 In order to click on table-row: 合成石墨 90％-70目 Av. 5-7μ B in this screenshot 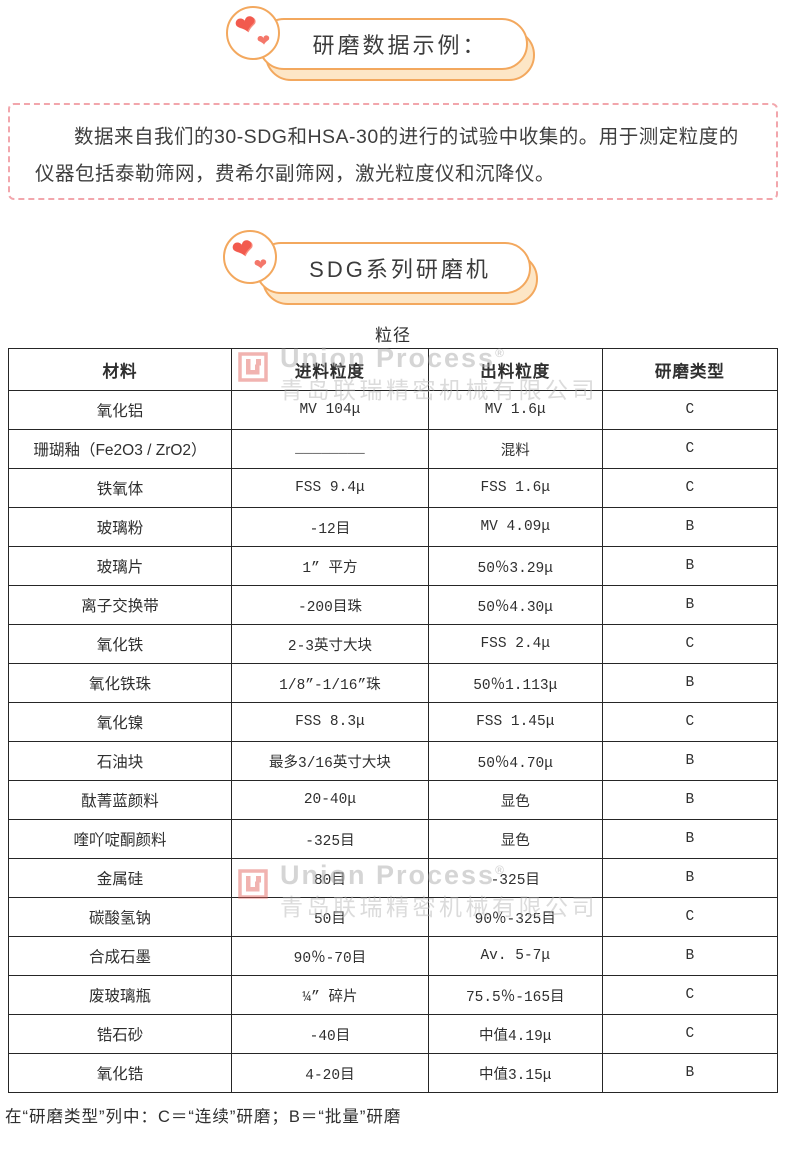, I will do `click(393, 956)`.